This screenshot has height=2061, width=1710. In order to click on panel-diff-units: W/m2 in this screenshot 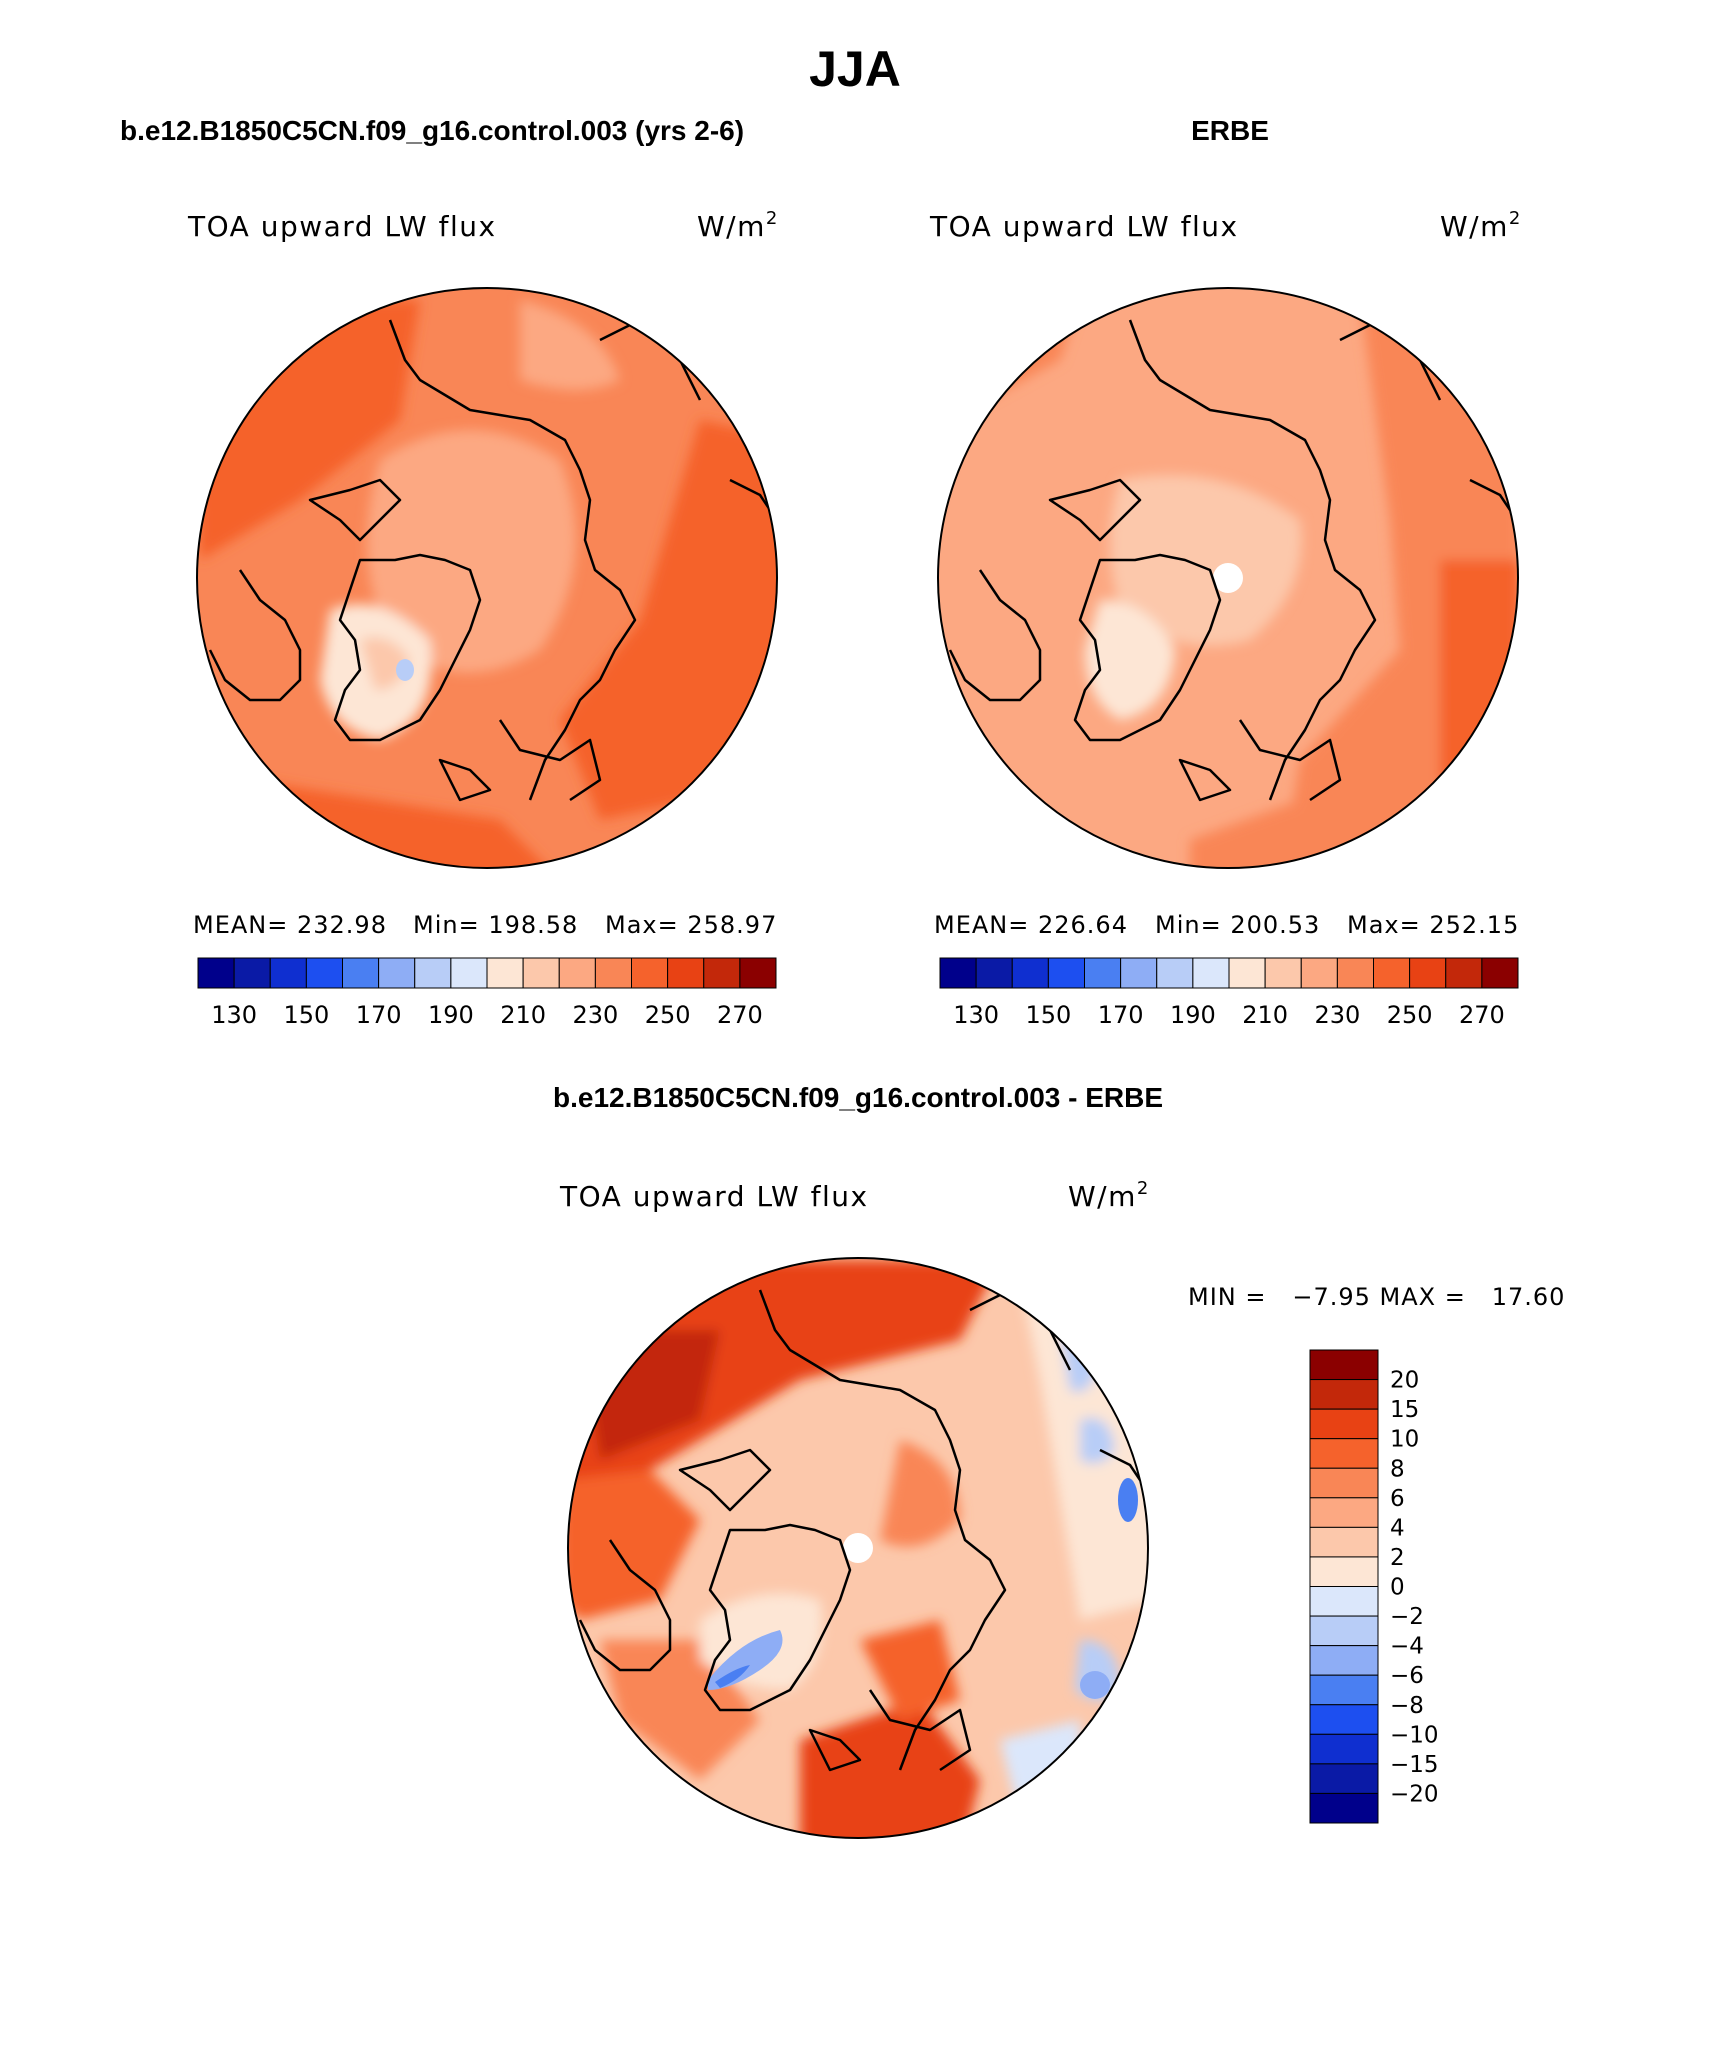, I will do `click(1109, 1195)`.